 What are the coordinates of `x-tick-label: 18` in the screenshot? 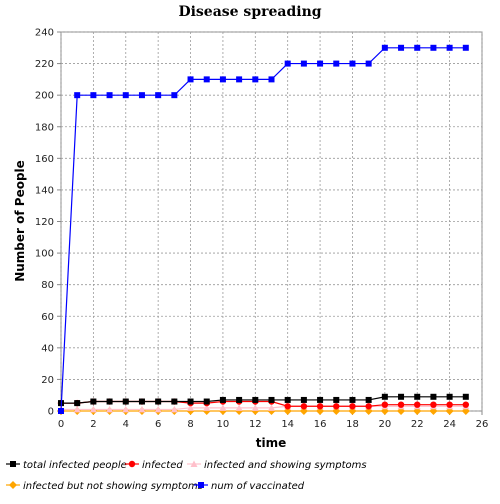 It's located at (352, 424).